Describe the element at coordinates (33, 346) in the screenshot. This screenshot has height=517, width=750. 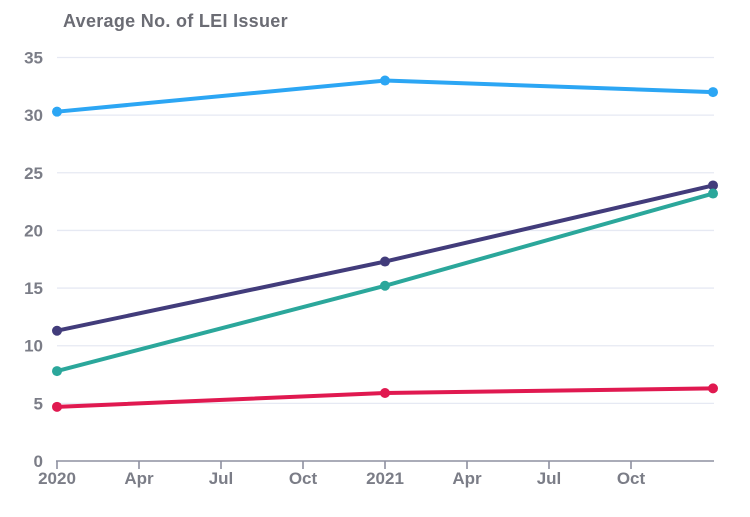
I see `y-axis-tick-label: 10` at that location.